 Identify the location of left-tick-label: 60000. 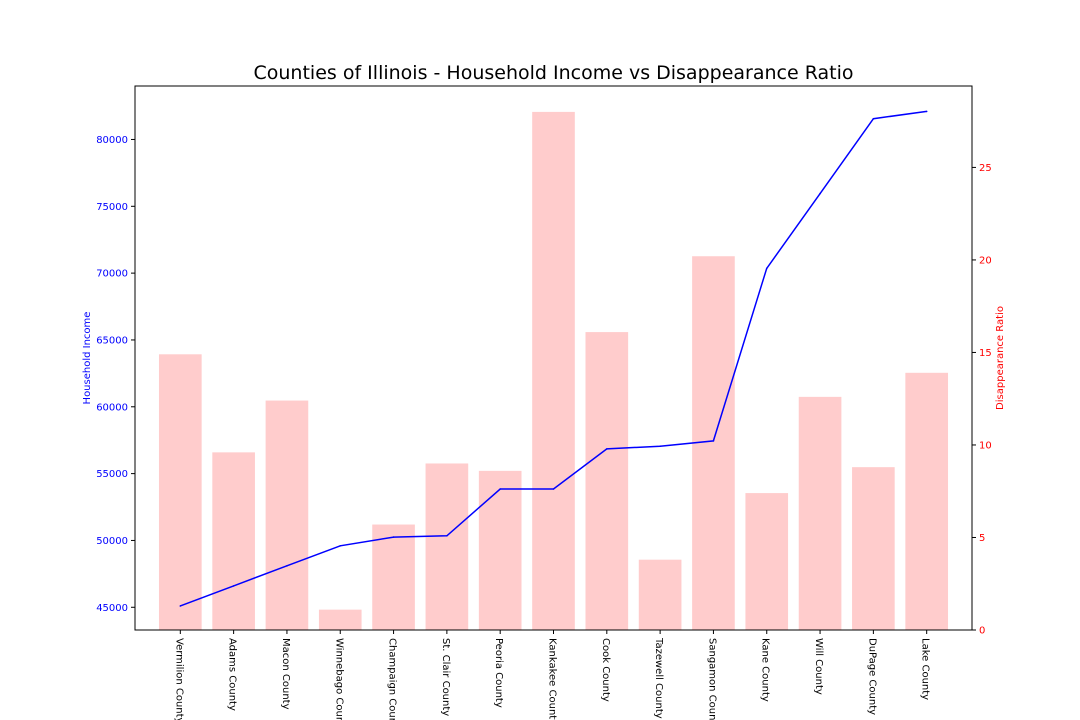
(112, 407).